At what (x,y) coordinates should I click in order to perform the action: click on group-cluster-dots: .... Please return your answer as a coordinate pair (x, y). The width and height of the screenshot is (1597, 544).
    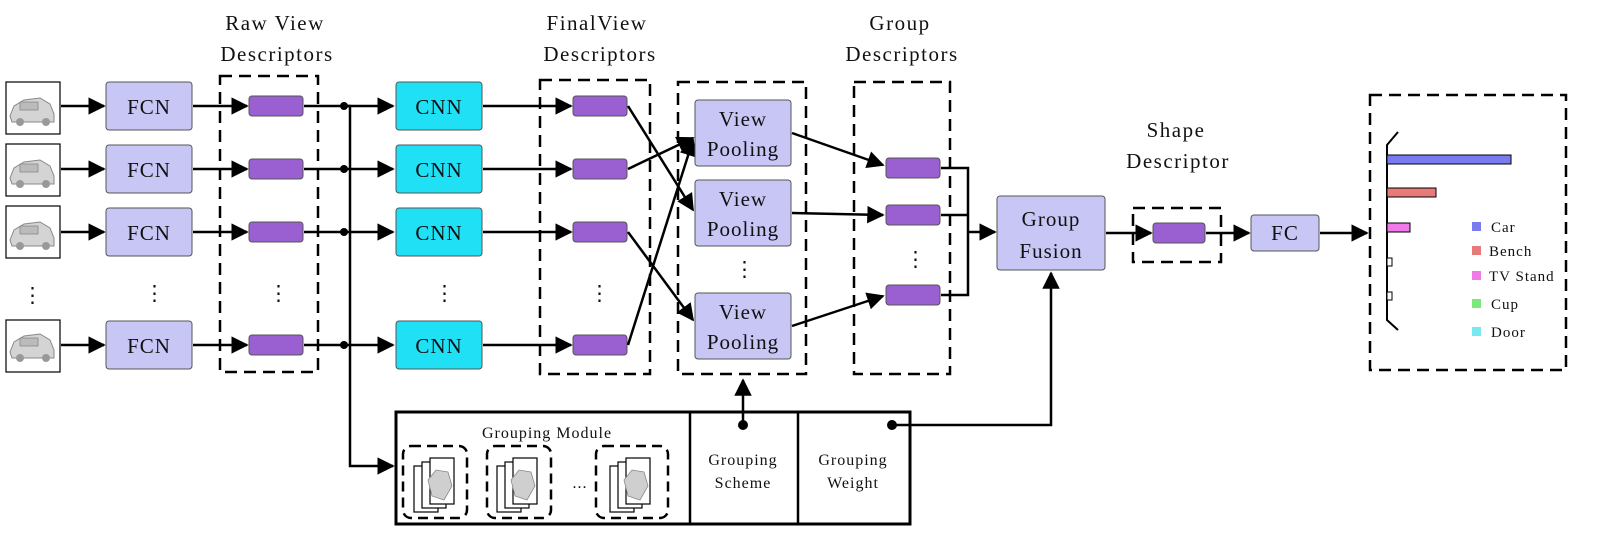
    Looking at the image, I should click on (580, 483).